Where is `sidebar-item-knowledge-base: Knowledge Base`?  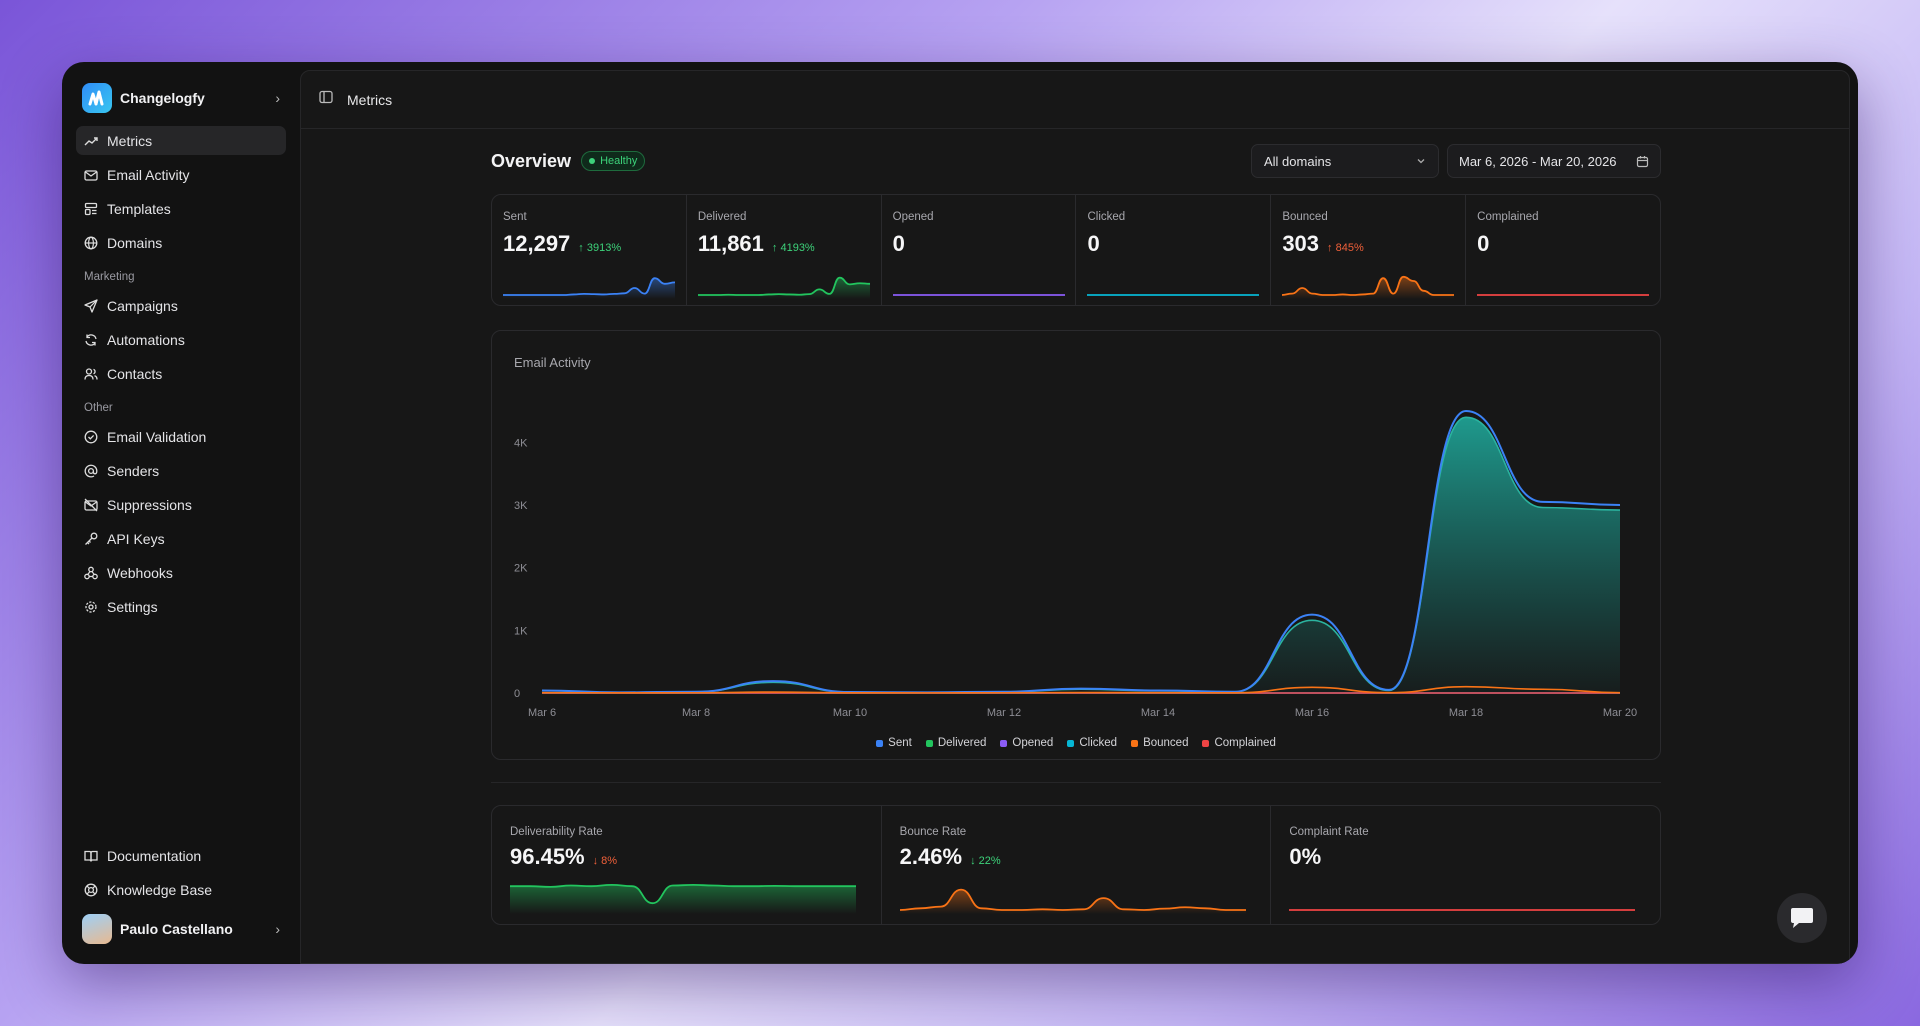
sidebar-item-knowledge-base: Knowledge Base is located at coordinates (181, 889).